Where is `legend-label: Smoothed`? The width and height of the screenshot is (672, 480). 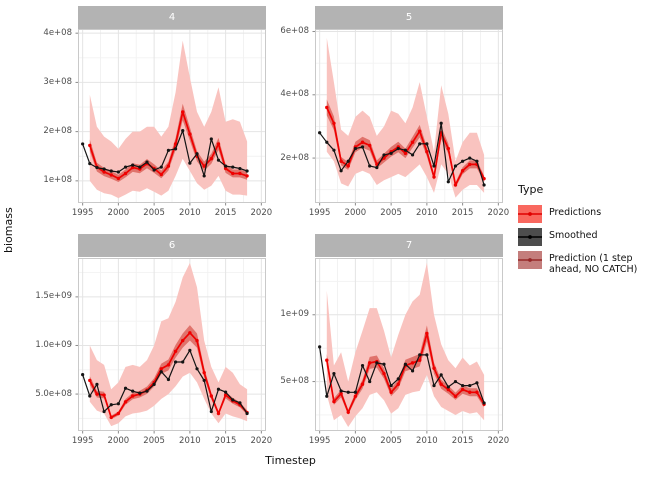
legend-label: Smoothed is located at coordinates (573, 235).